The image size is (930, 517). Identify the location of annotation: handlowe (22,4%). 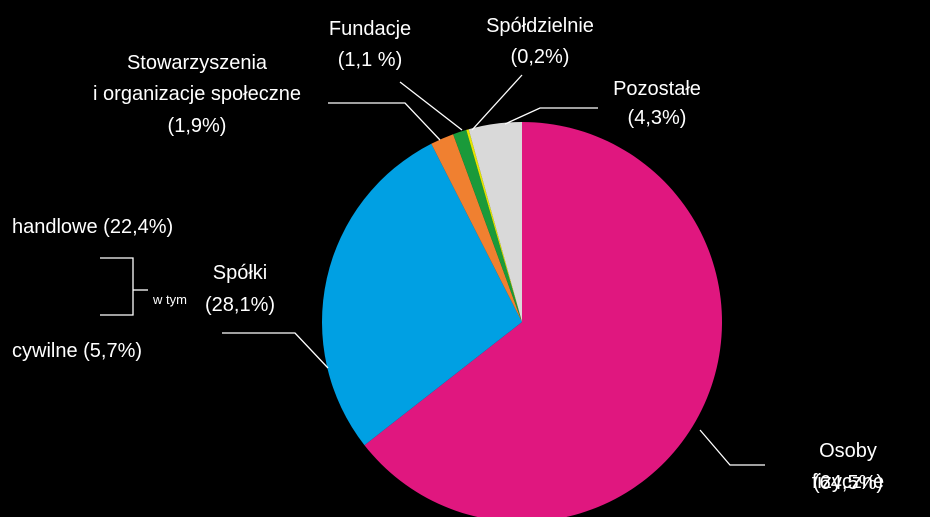
(93, 227).